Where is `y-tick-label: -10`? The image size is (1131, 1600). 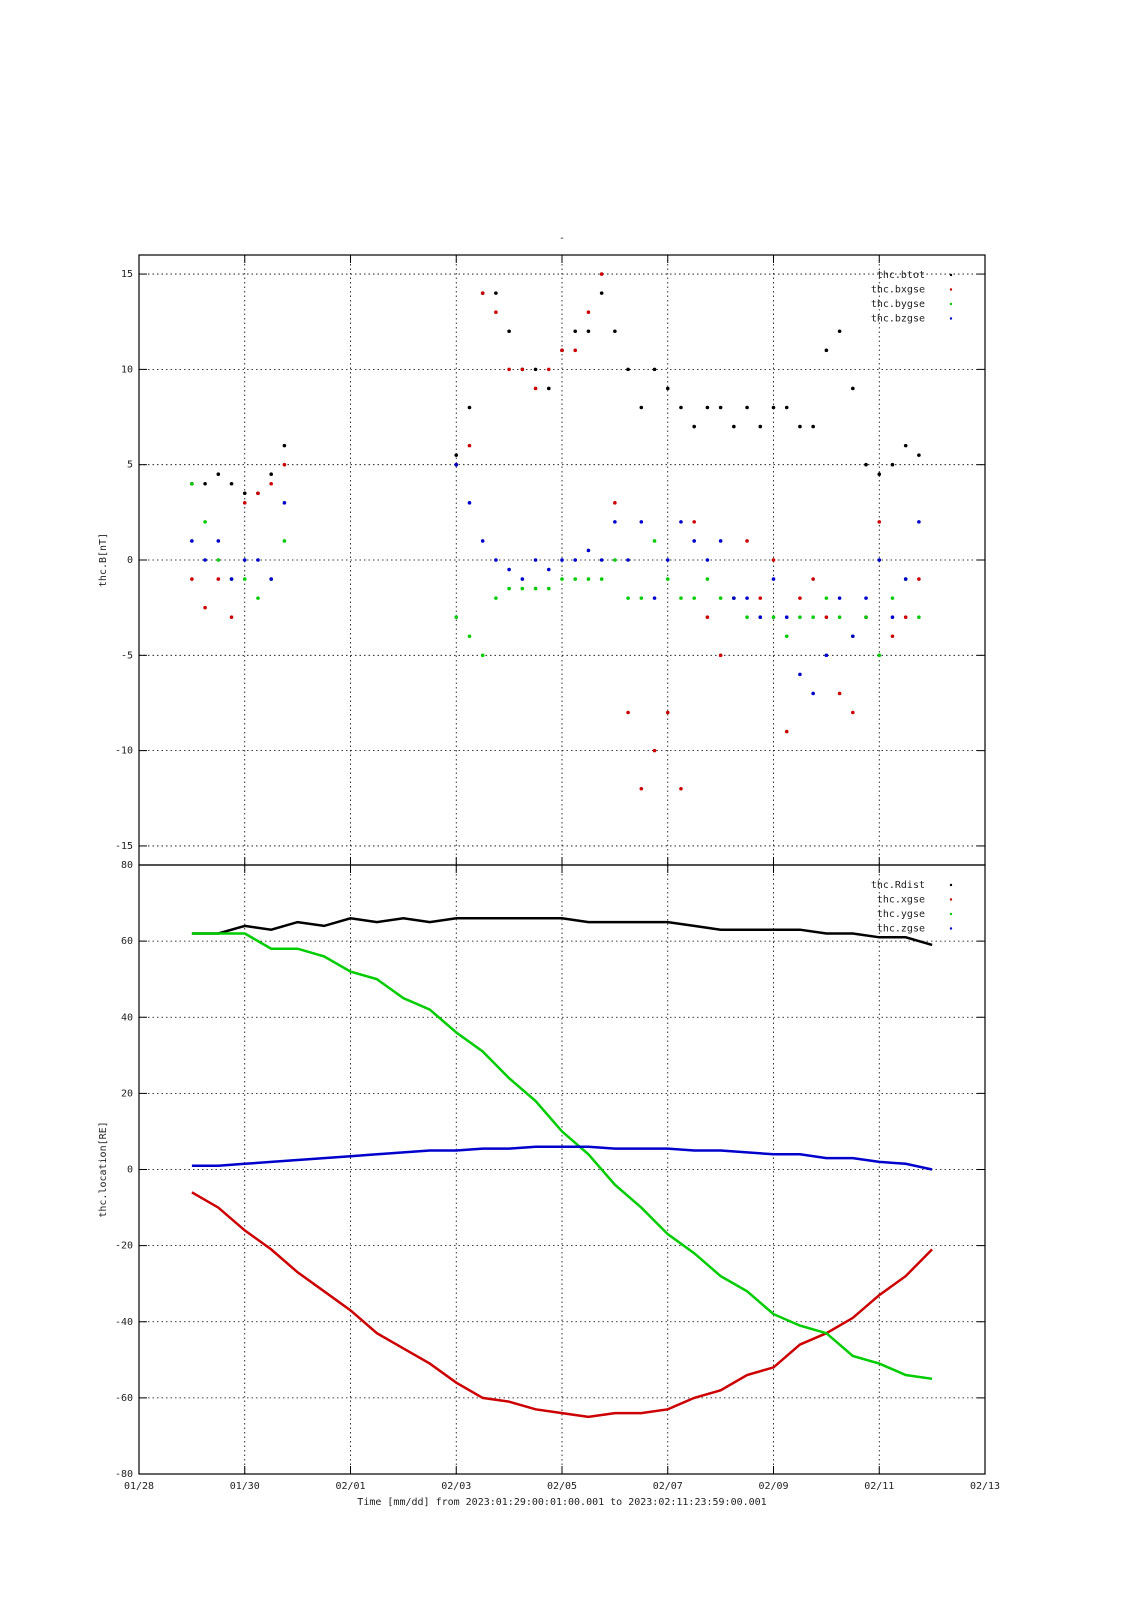 y-tick-label: -10 is located at coordinates (124, 751).